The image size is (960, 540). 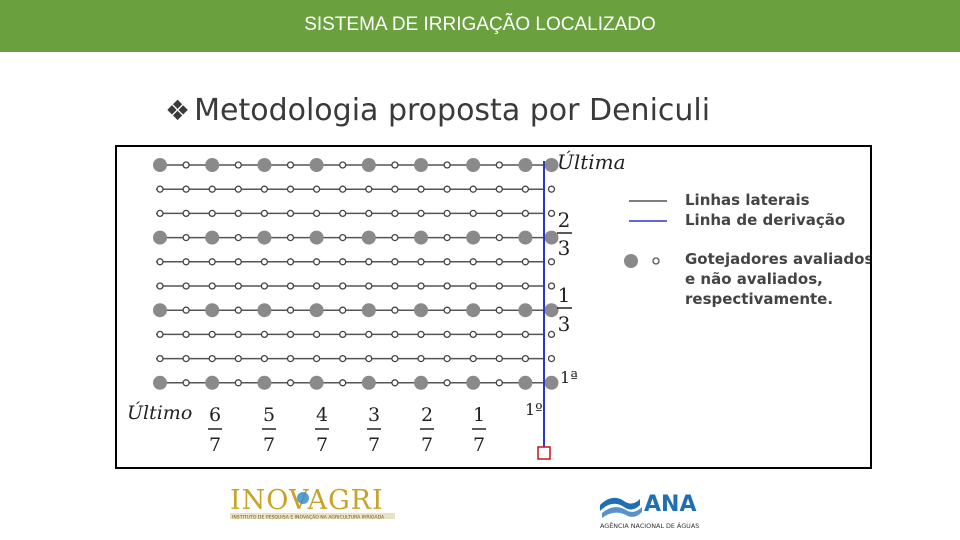 What do you see at coordinates (479, 415) in the screenshot?
I see `column-fraction-num: 1` at bounding box center [479, 415].